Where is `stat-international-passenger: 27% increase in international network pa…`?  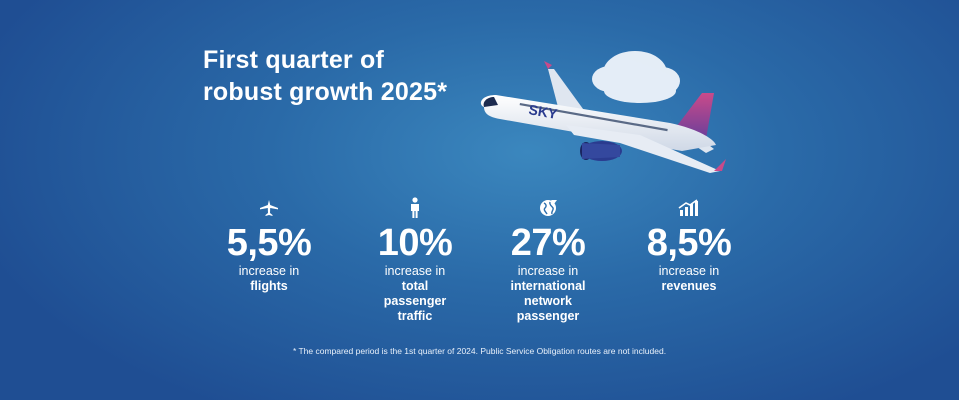 stat-international-passenger: 27% increase in international network pa… is located at coordinates (548, 260).